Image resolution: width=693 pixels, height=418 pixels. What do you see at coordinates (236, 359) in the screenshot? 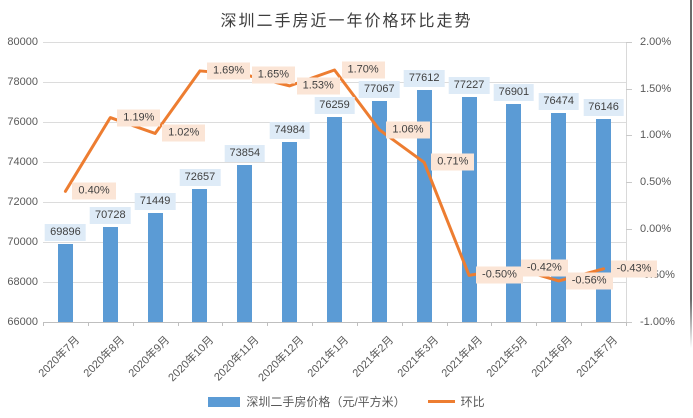
I see `x-axis-label: 2020年11月` at bounding box center [236, 359].